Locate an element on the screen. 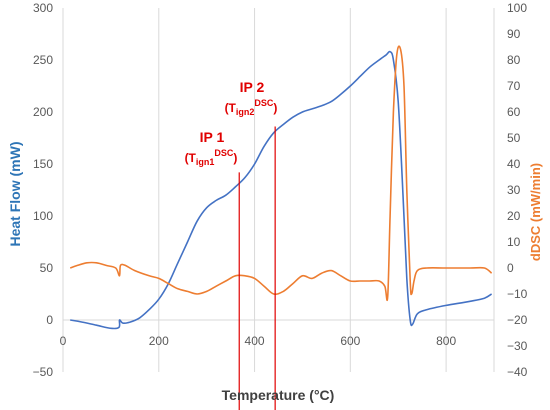  x-tick-label: 800 is located at coordinates (446, 341).